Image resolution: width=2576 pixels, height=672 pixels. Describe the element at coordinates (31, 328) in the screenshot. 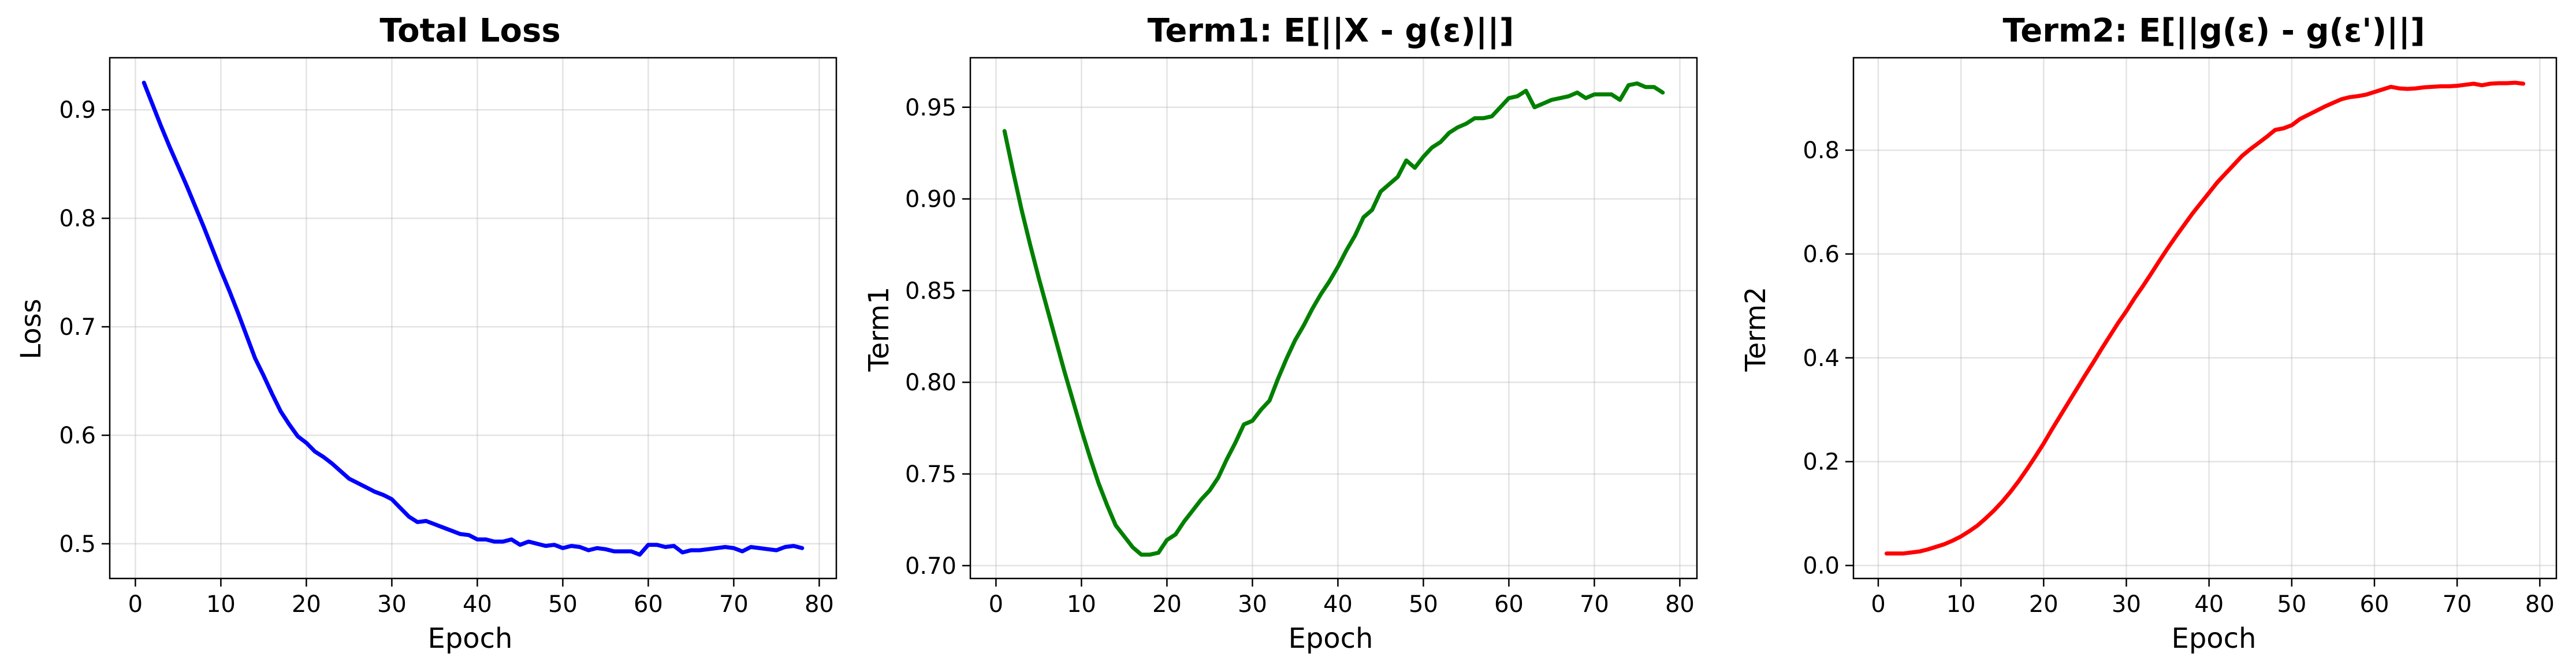

I see `y-axis-label: Loss` at that location.